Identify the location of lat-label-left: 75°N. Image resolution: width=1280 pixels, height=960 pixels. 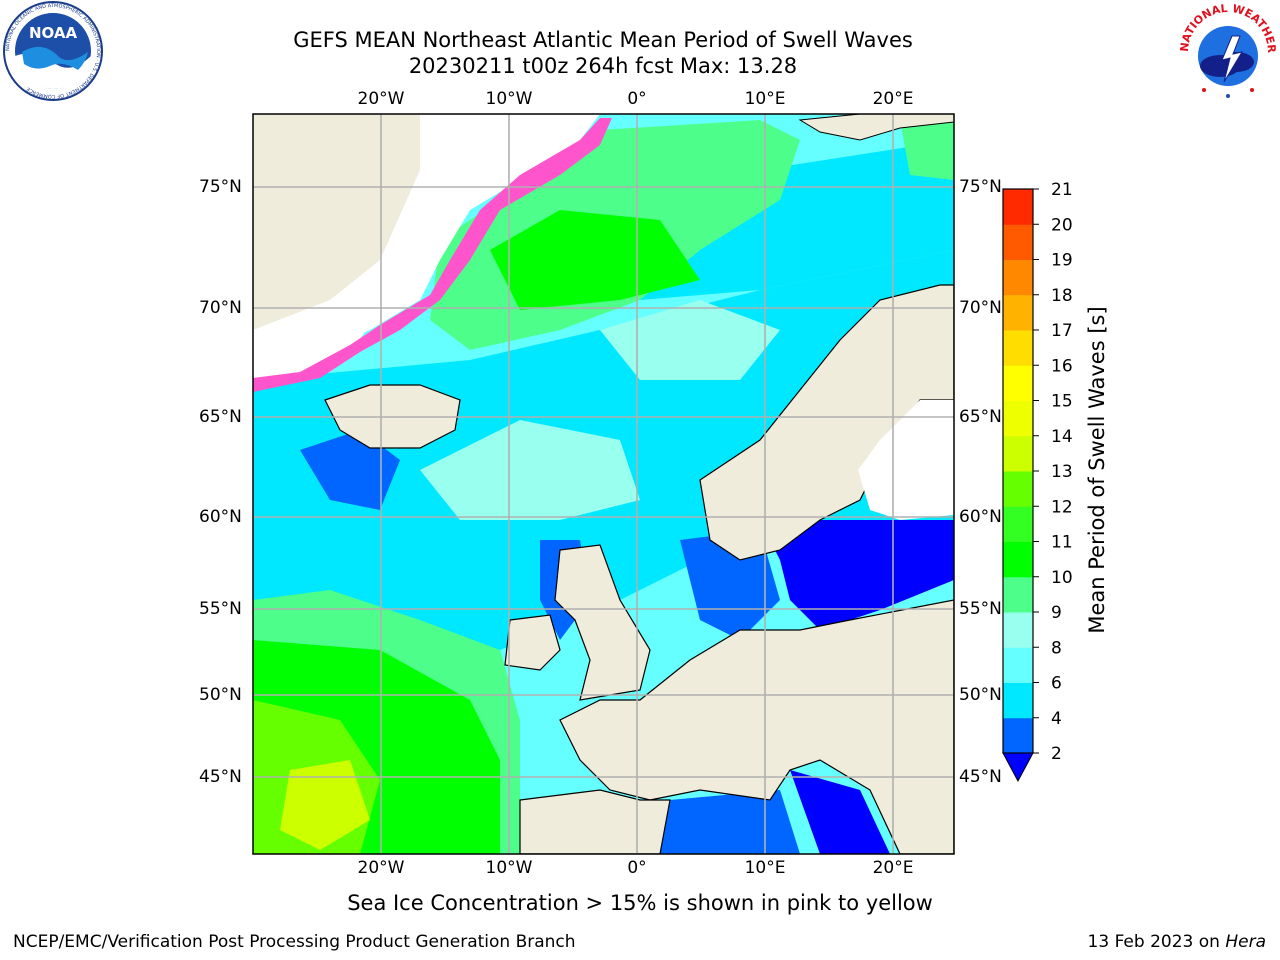
(220, 187).